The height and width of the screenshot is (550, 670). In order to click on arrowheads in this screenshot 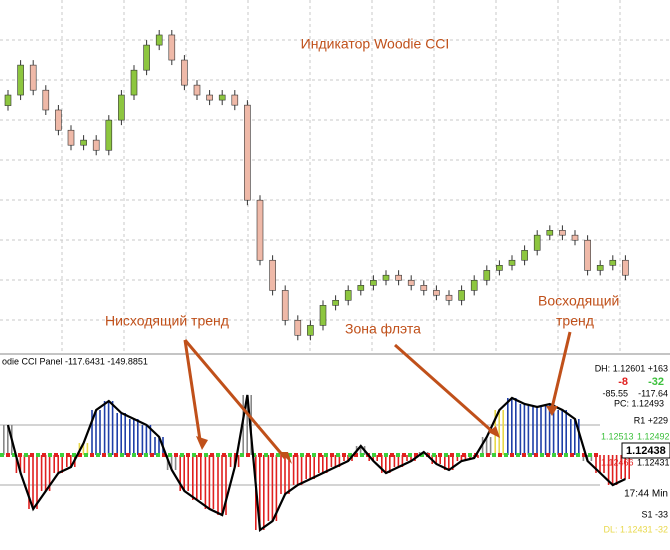, I will do `click(377, 435)`.